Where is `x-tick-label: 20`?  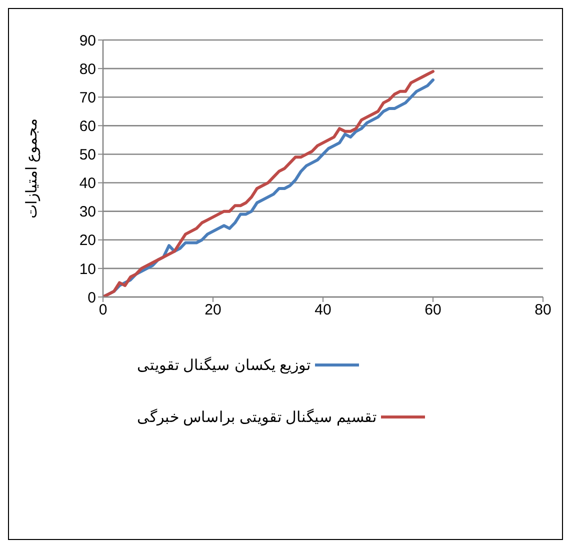
x-tick-label: 20 is located at coordinates (213, 310).